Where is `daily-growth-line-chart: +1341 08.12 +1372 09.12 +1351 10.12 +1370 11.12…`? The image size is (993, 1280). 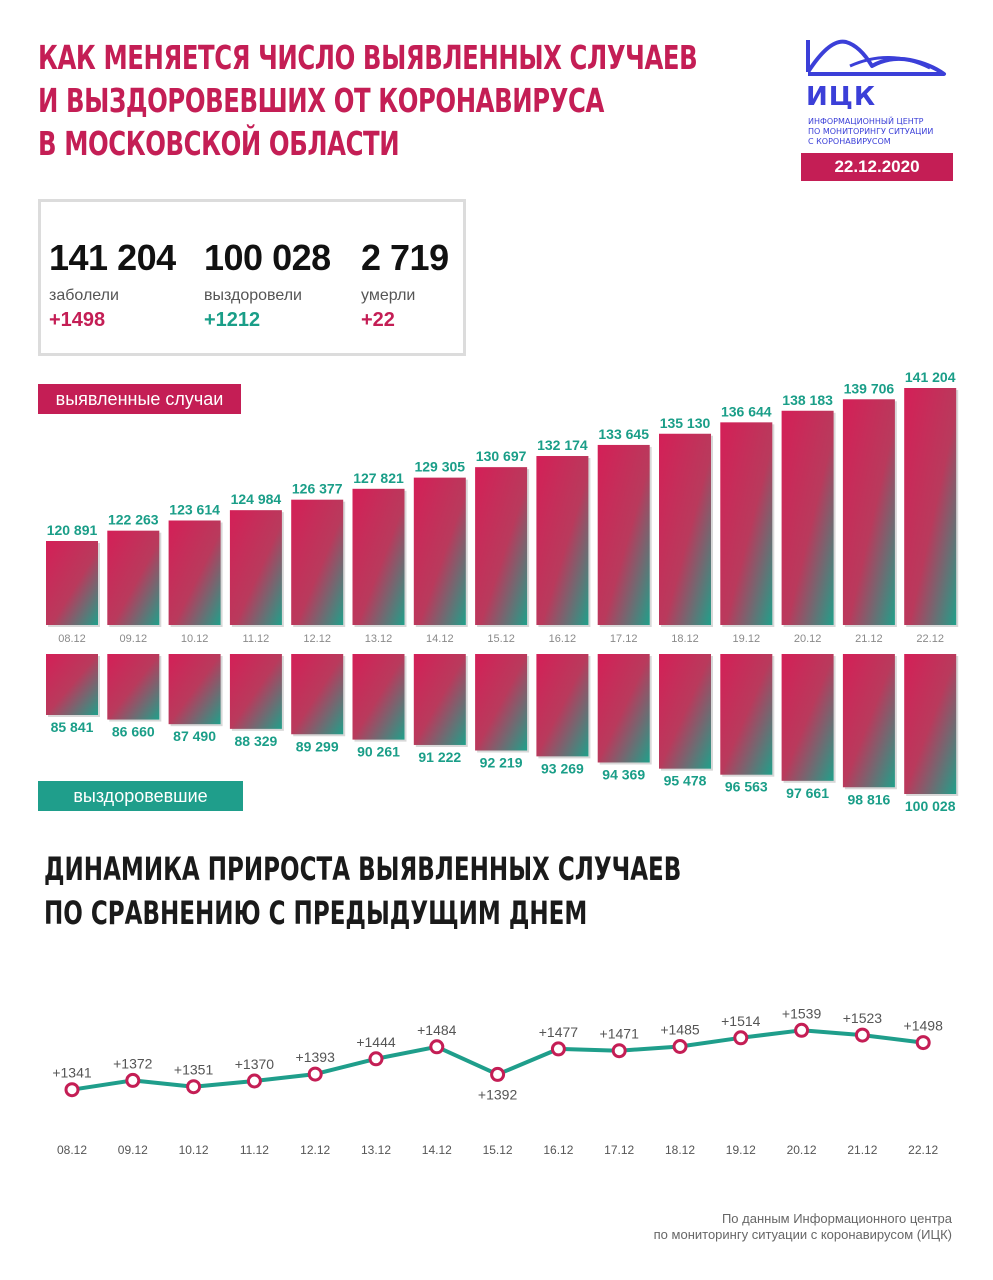 daily-growth-line-chart: +1341 08.12 +1372 09.12 +1351 10.12 +1370 11.12… is located at coordinates (498, 1081).